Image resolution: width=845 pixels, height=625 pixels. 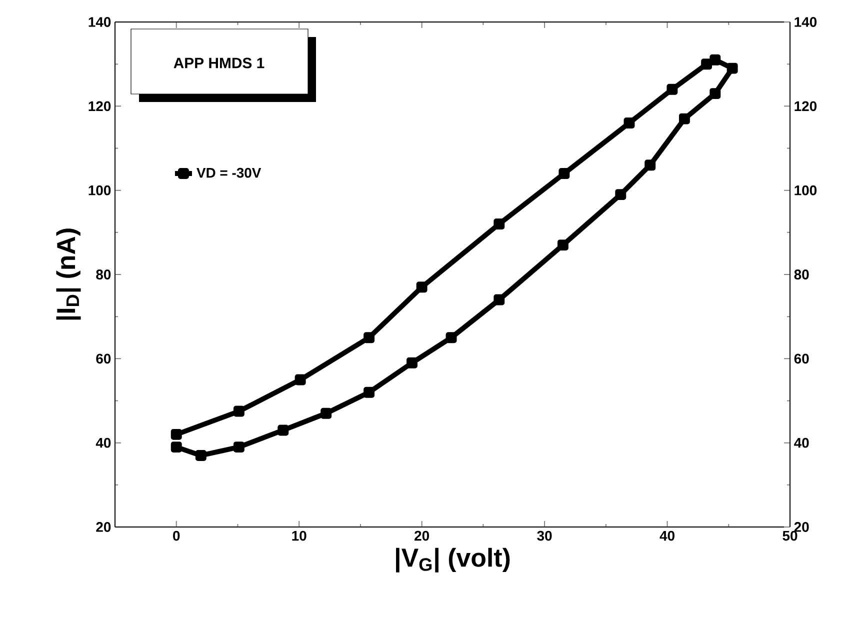 What do you see at coordinates (229, 173) in the screenshot?
I see `legend-label: VD = -30V` at bounding box center [229, 173].